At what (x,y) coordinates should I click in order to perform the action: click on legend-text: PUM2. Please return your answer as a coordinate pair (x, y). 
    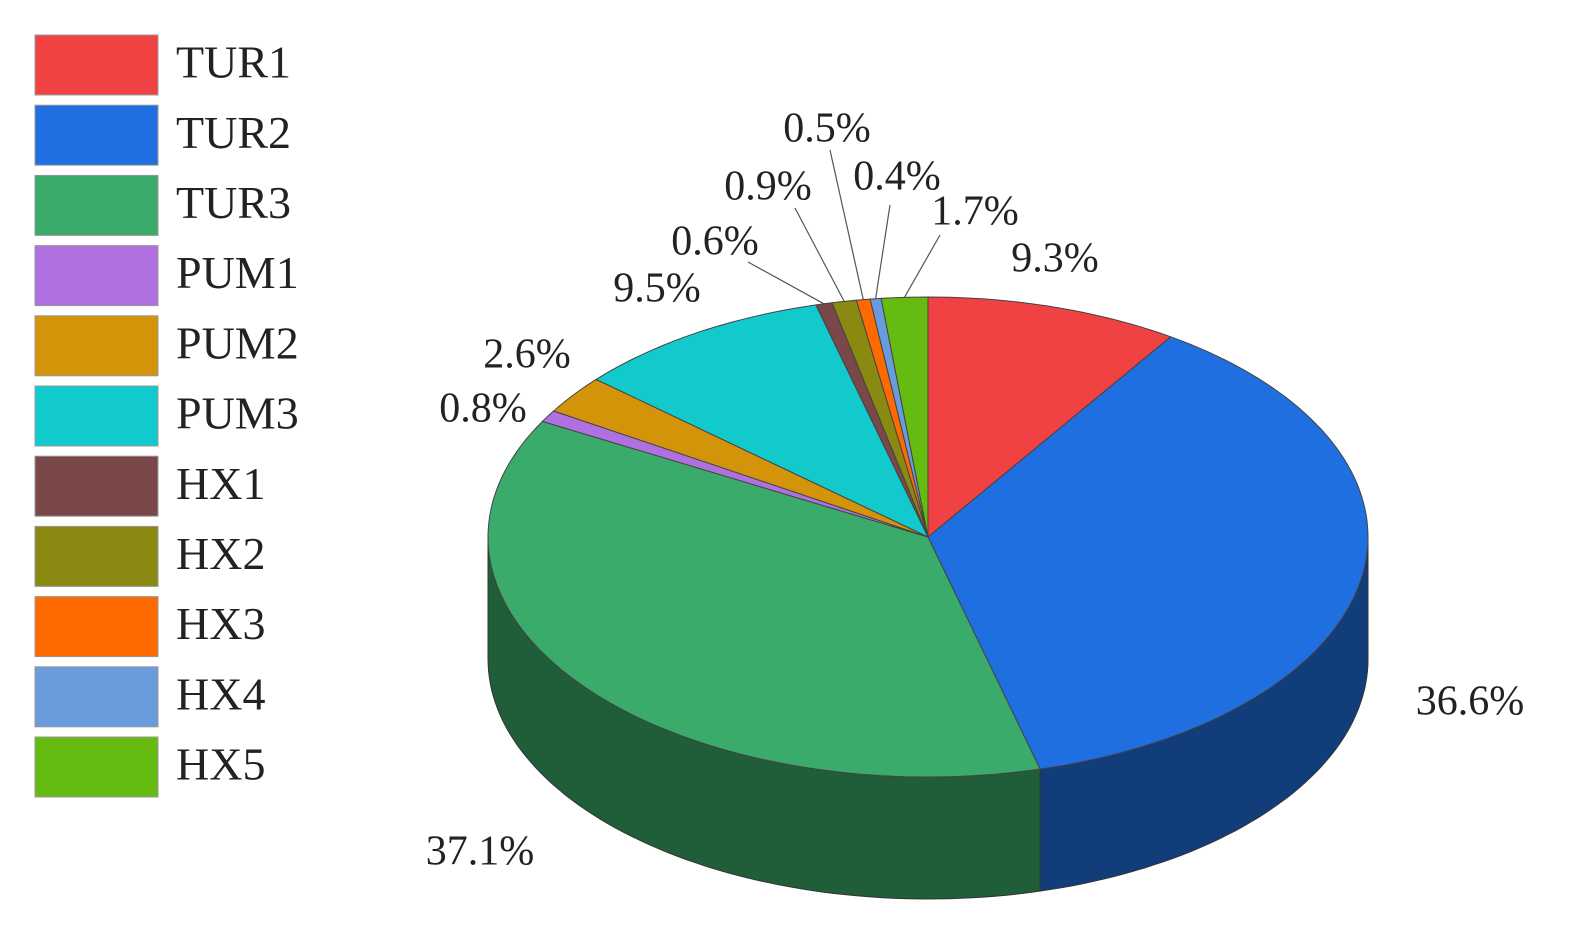
    Looking at the image, I should click on (237, 342).